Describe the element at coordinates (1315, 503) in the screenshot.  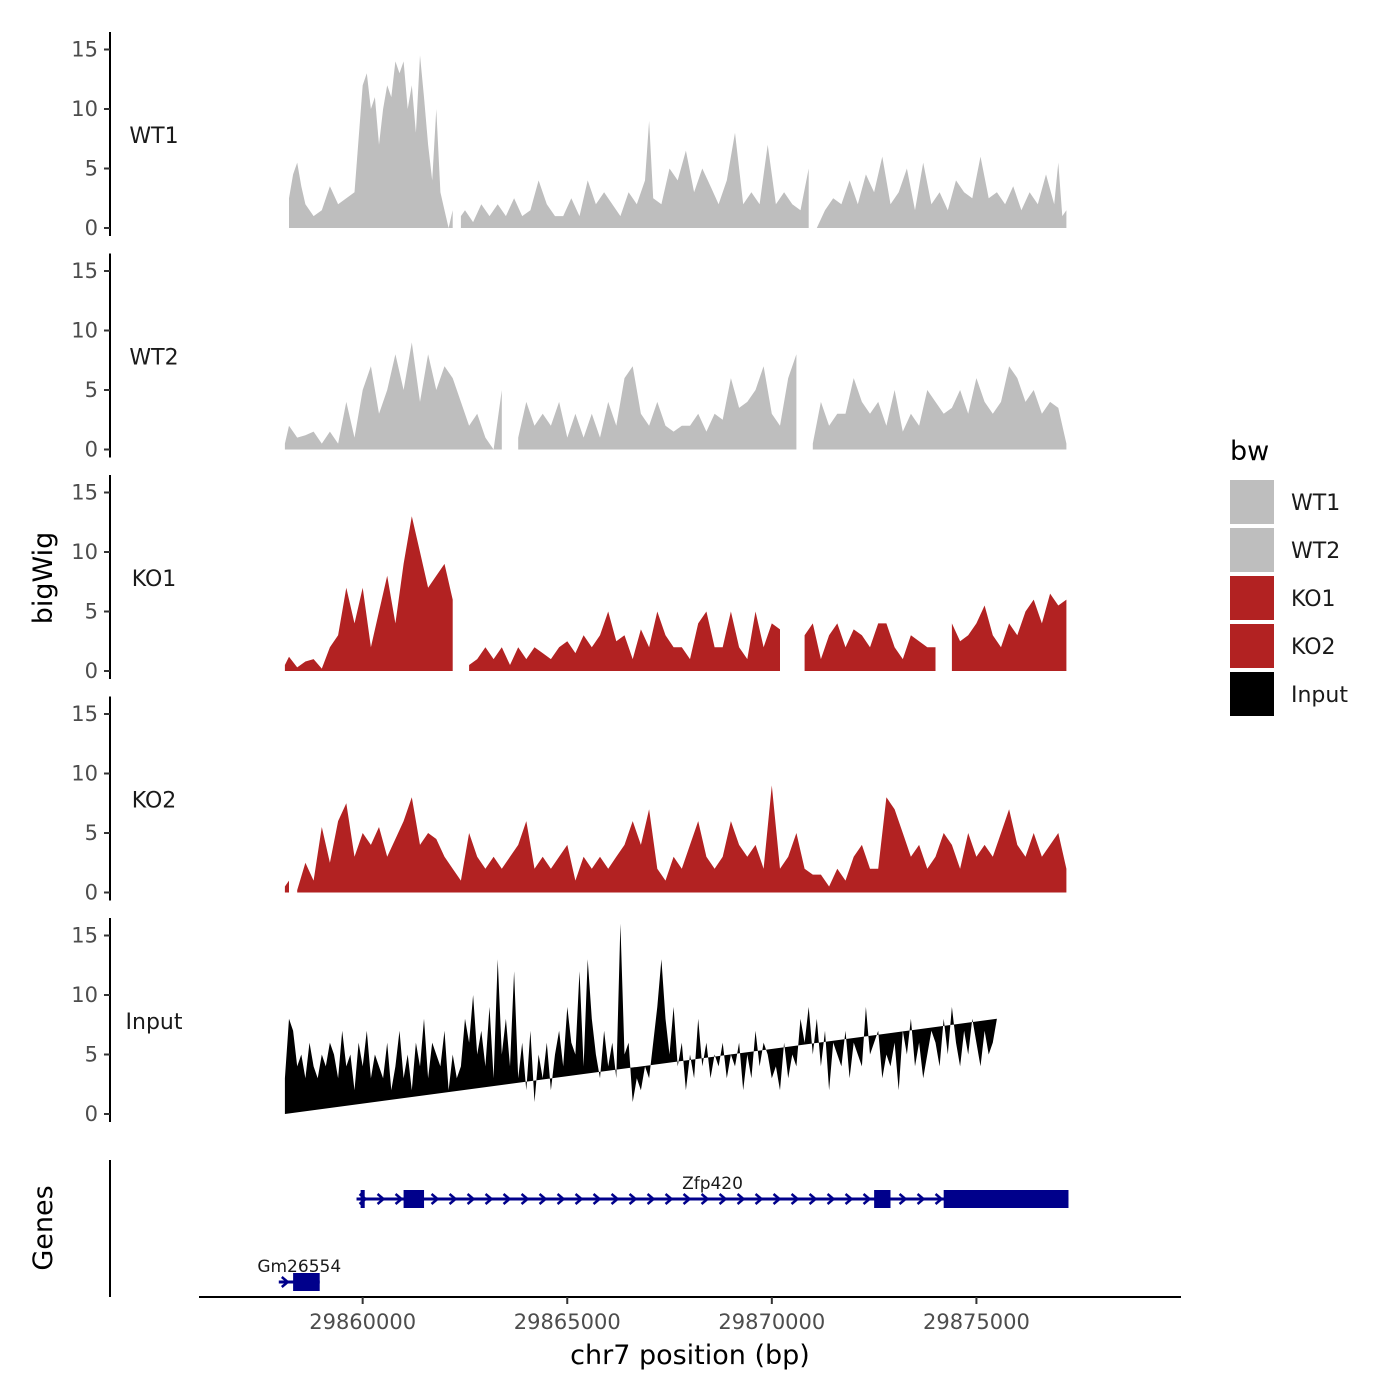
I see `legend-label: WT1` at that location.